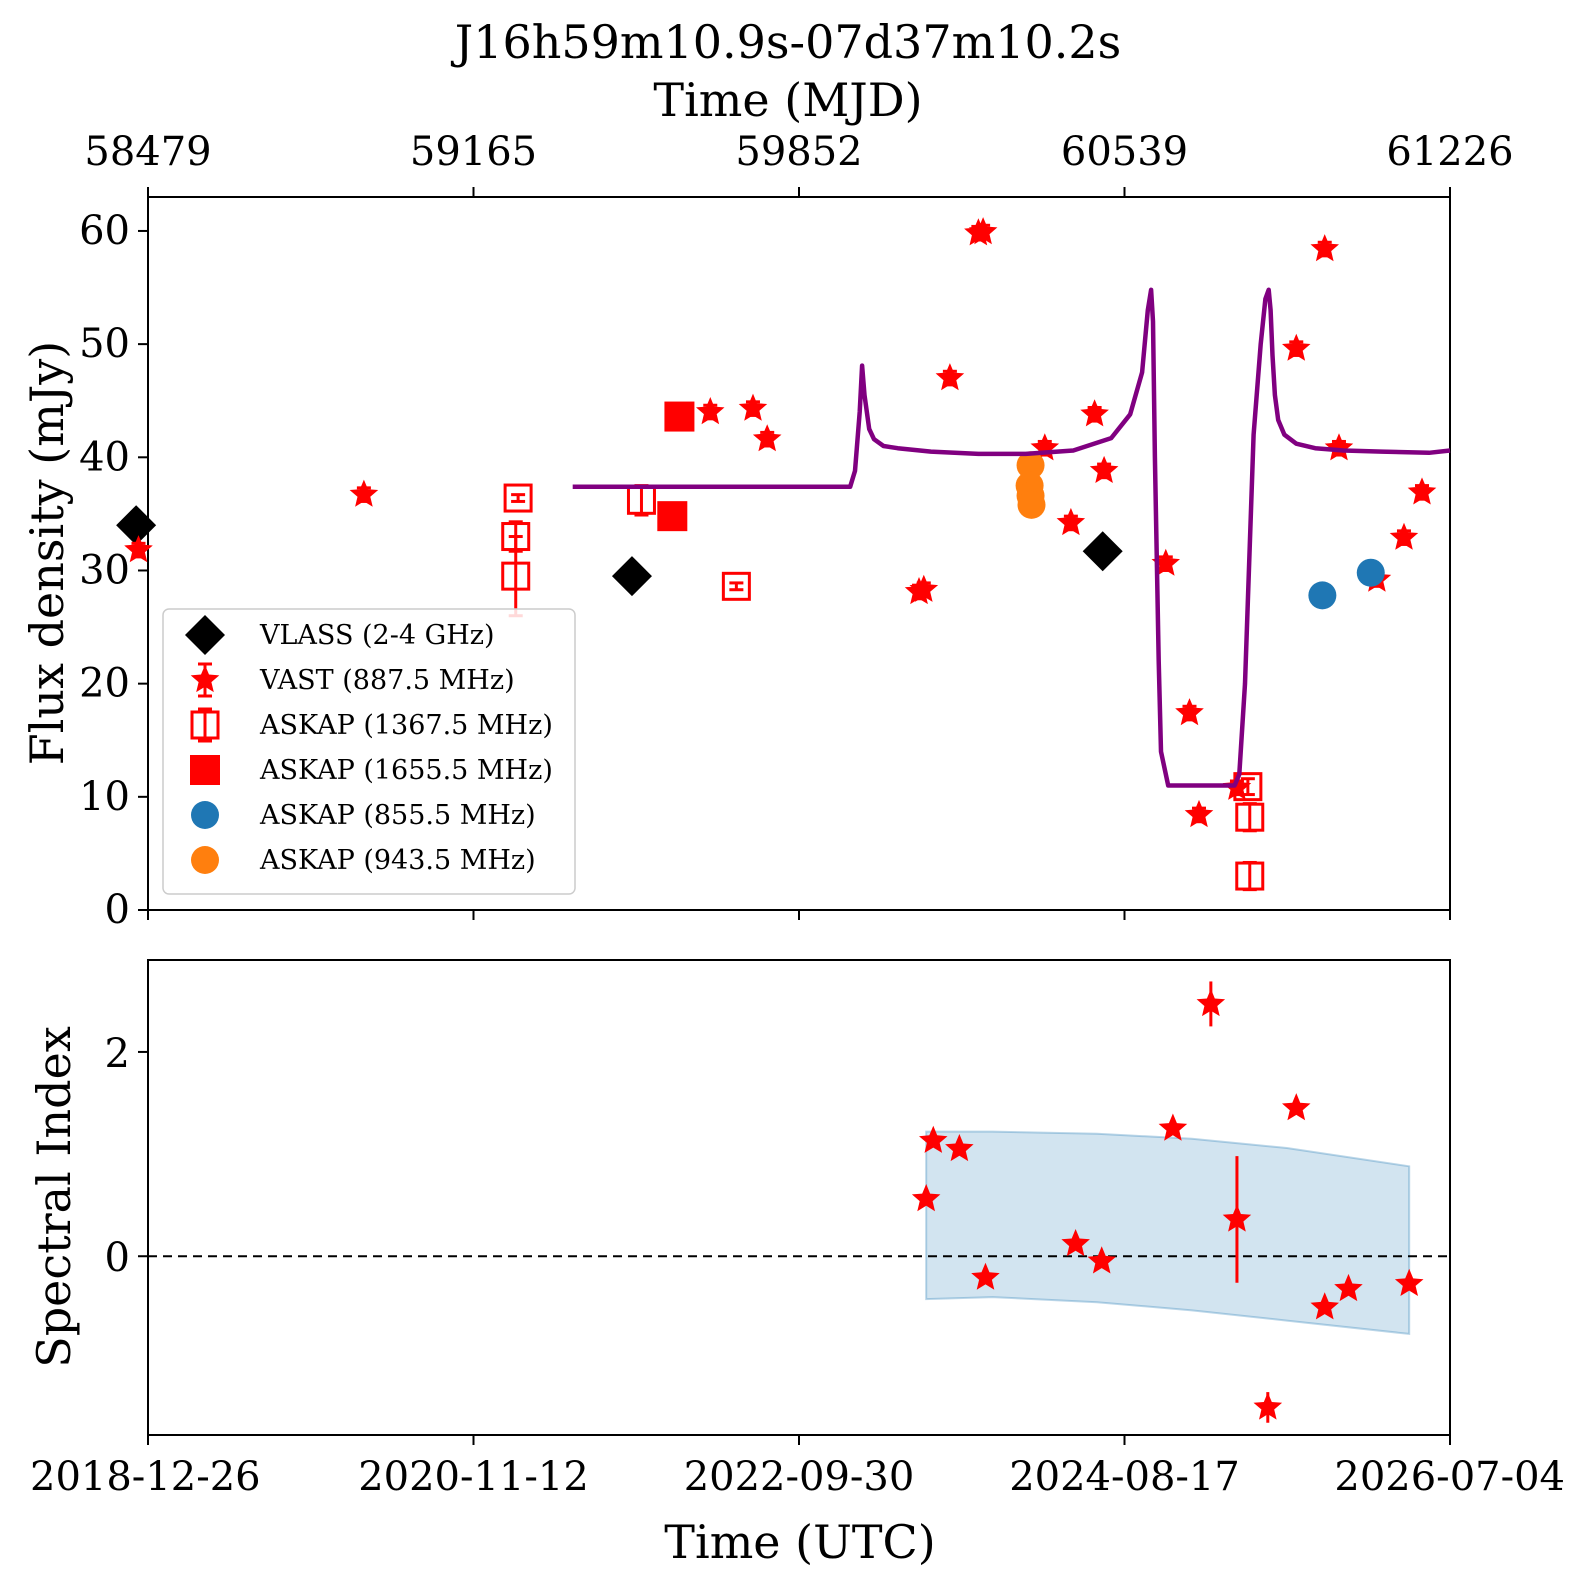  What do you see at coordinates (104, 797) in the screenshot?
I see `y-tick-label: 10` at bounding box center [104, 797].